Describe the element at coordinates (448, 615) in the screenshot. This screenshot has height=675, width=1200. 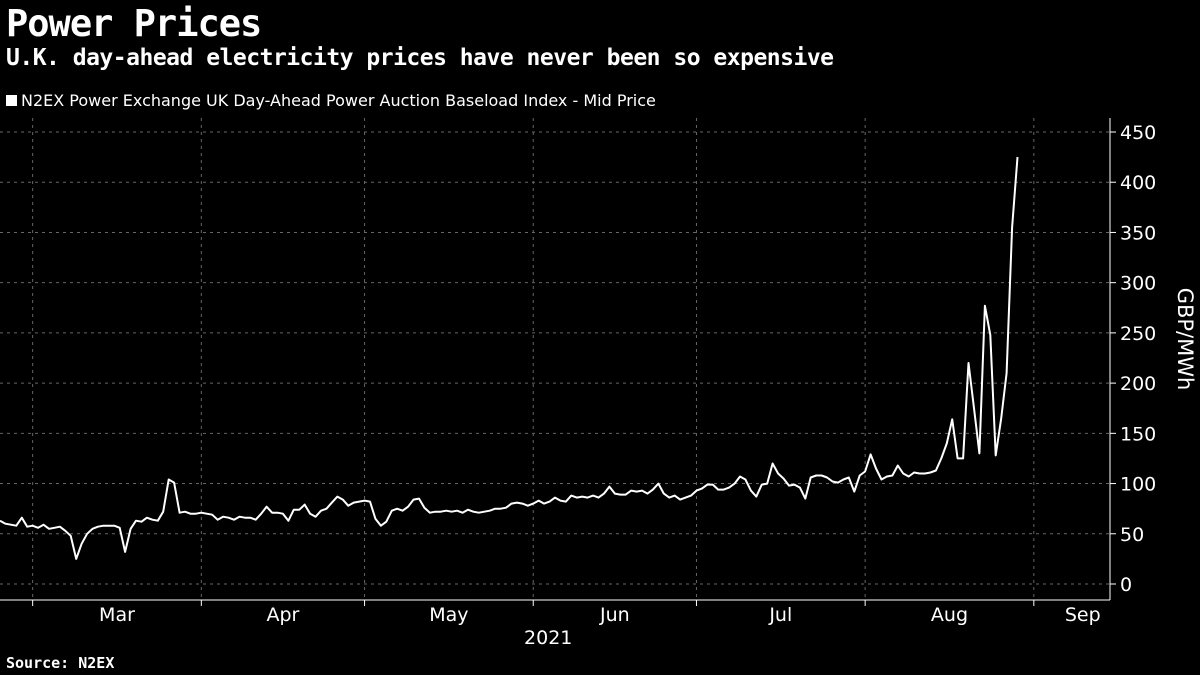
I see `x-tick-label: May` at that location.